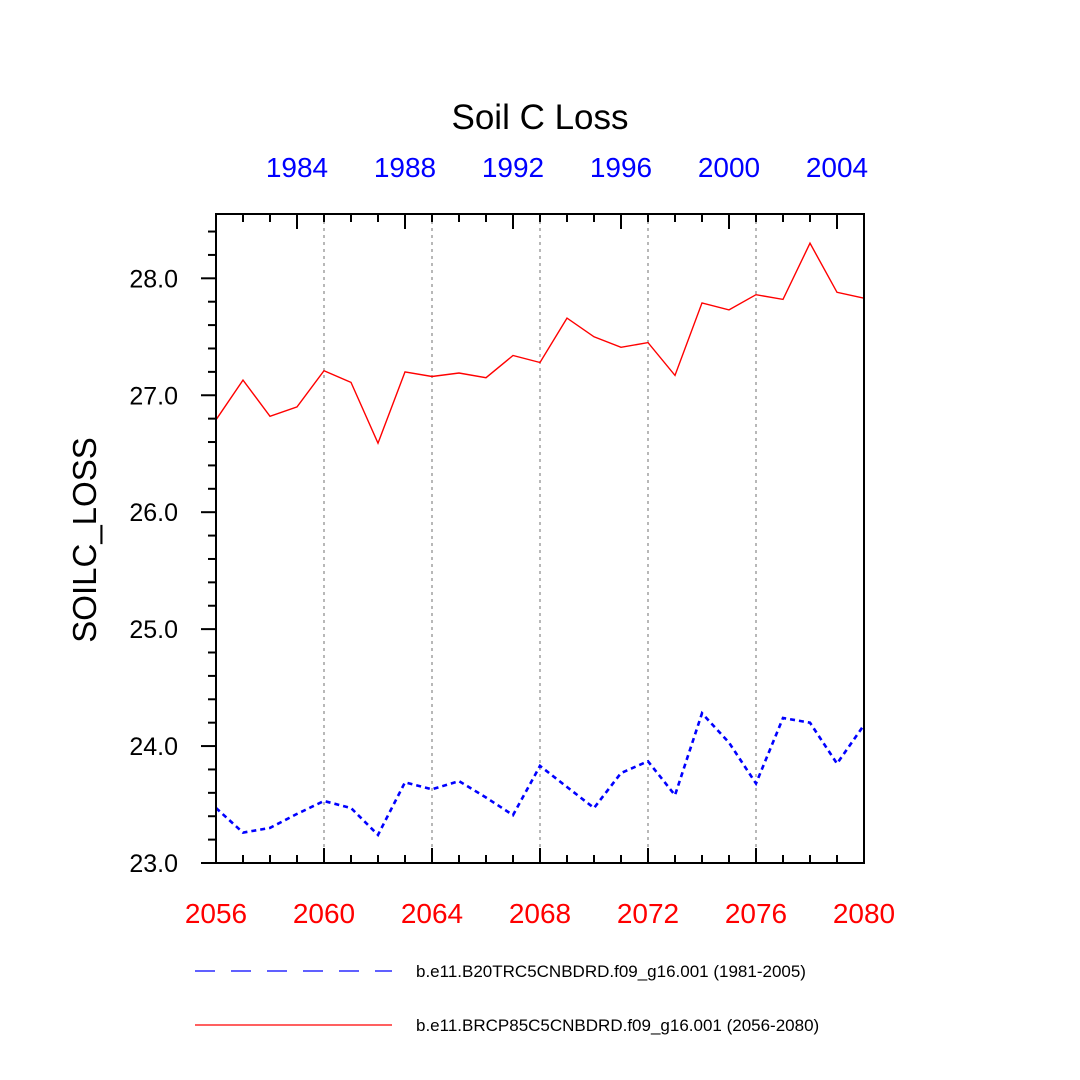 Image resolution: width=1080 pixels, height=1080 pixels. What do you see at coordinates (153, 864) in the screenshot?
I see `y-tick-label: 23.0` at bounding box center [153, 864].